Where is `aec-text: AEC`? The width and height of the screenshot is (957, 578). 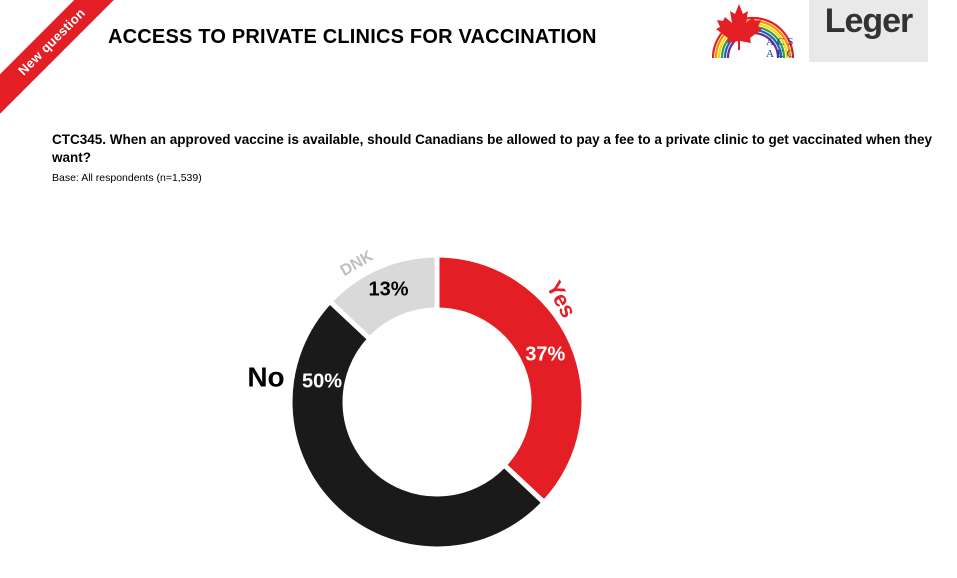 aec-text: AEC is located at coordinates (781, 54).